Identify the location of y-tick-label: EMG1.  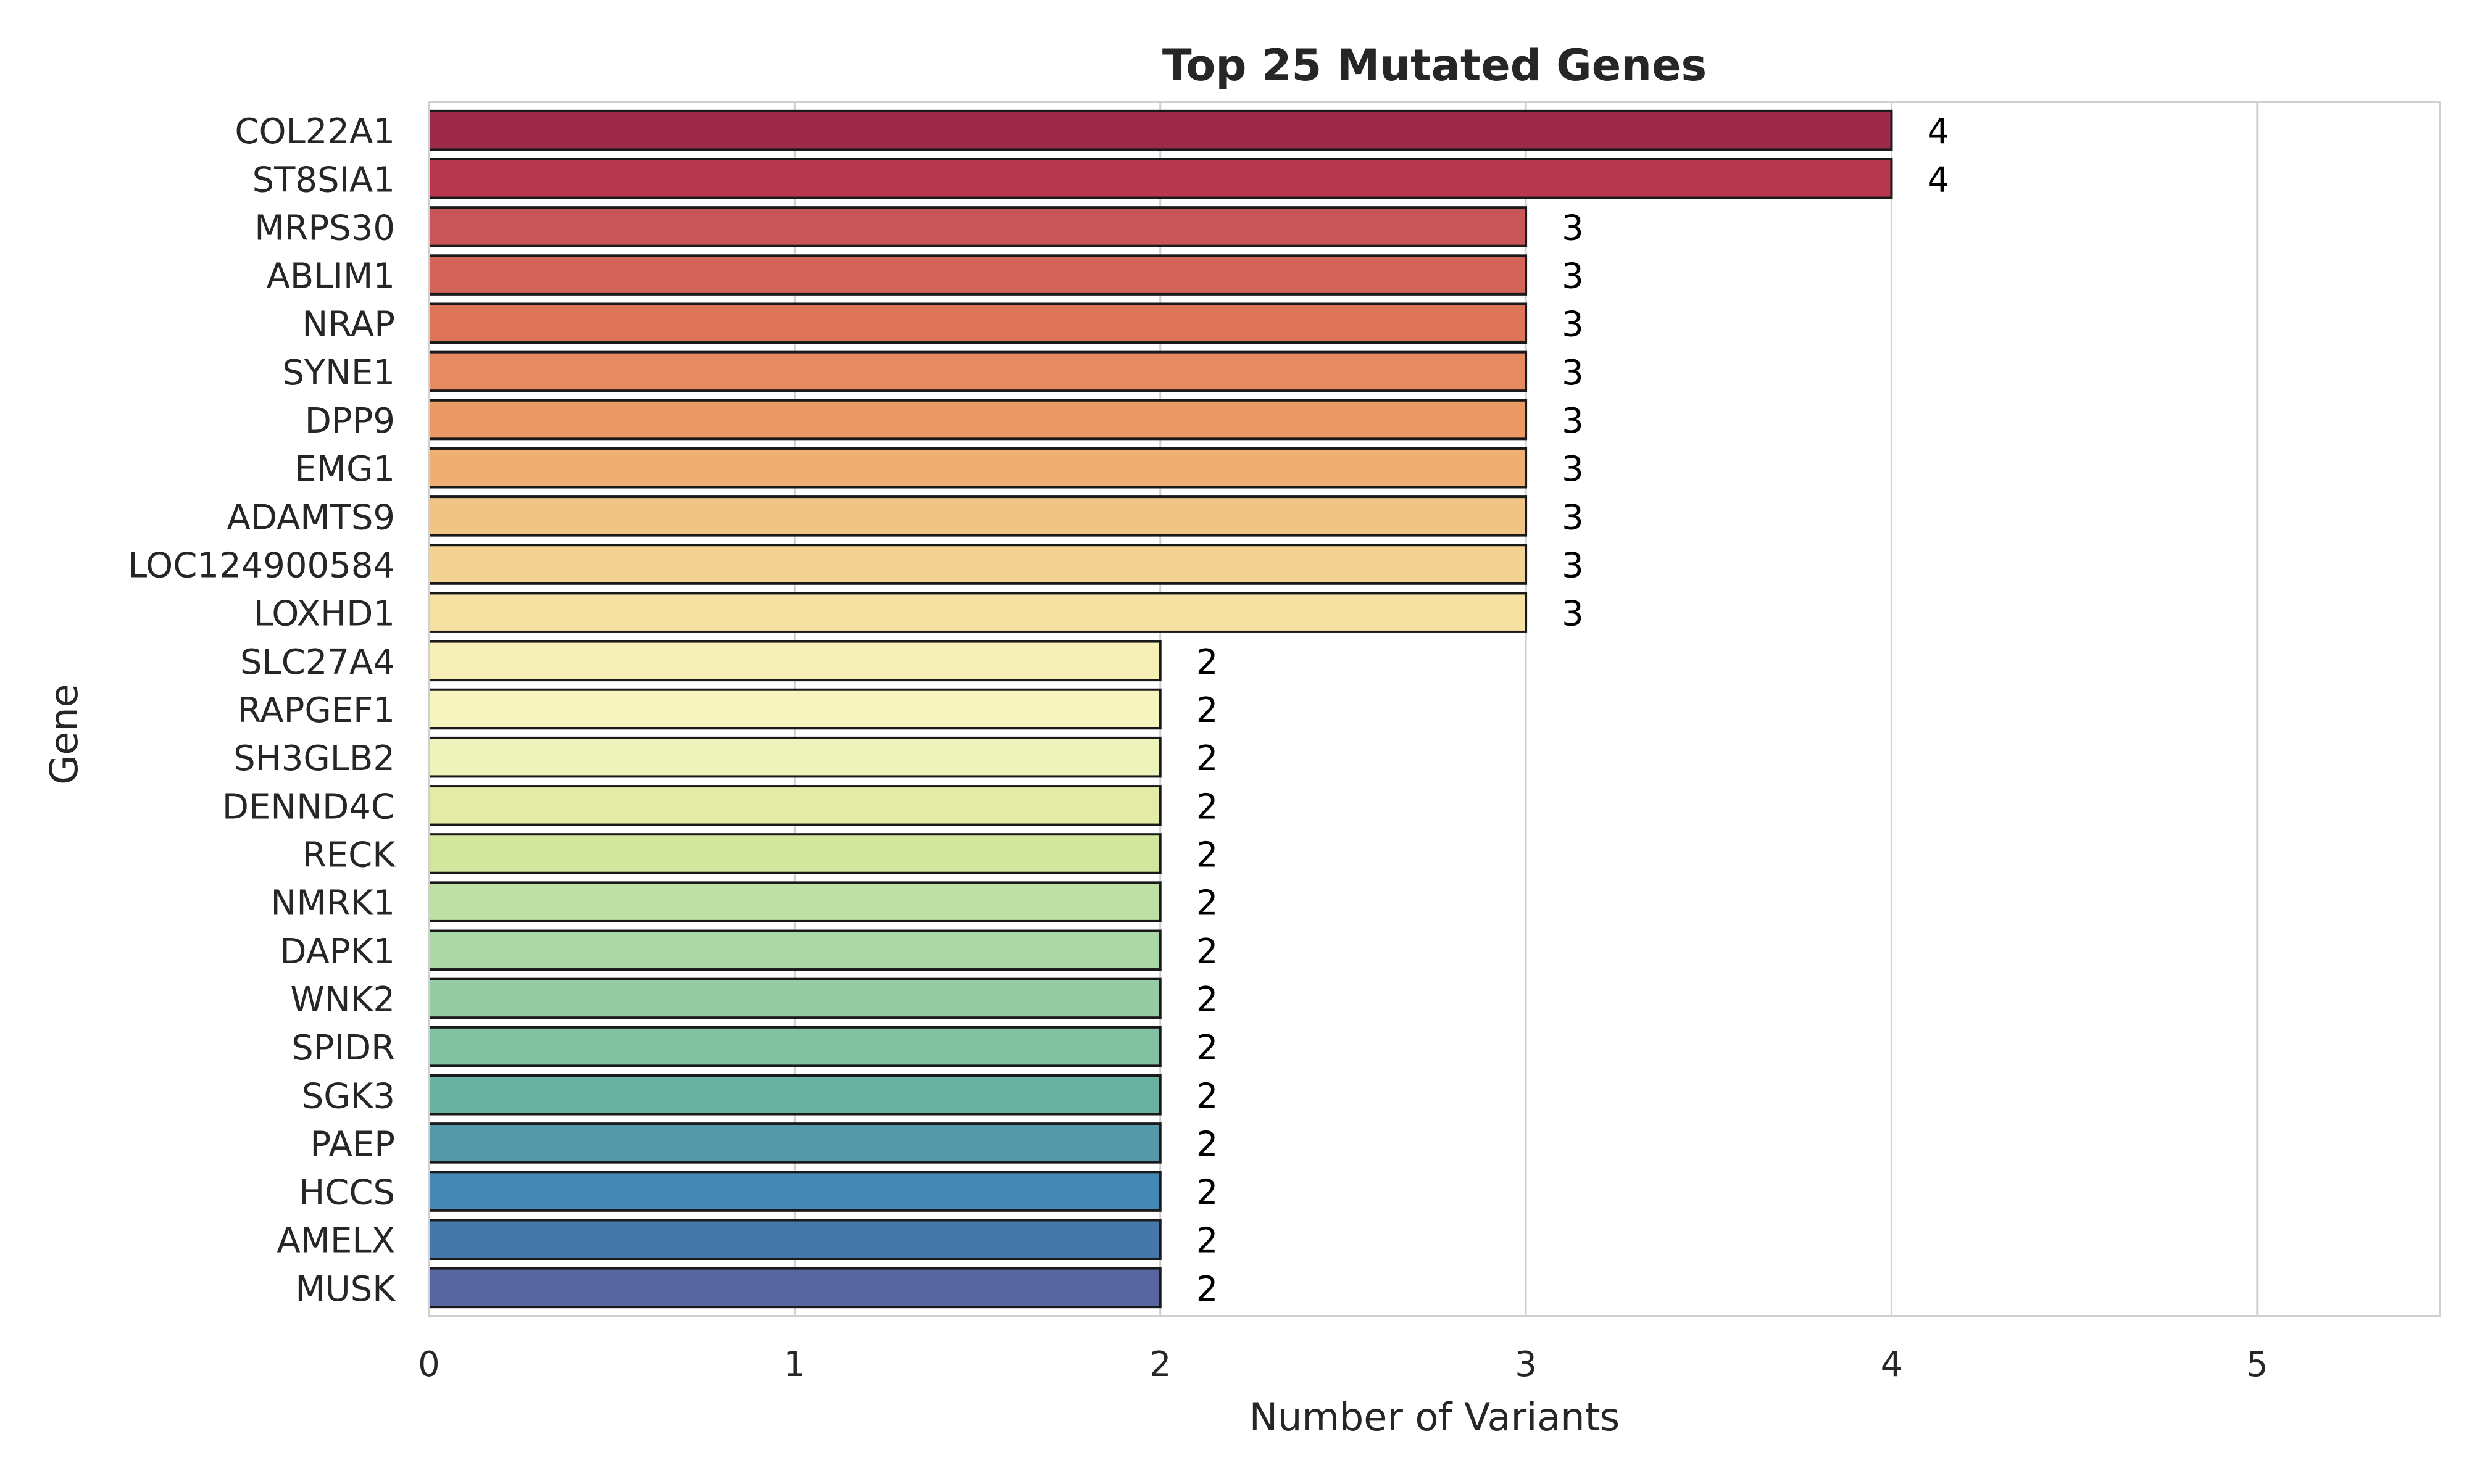
(344, 469).